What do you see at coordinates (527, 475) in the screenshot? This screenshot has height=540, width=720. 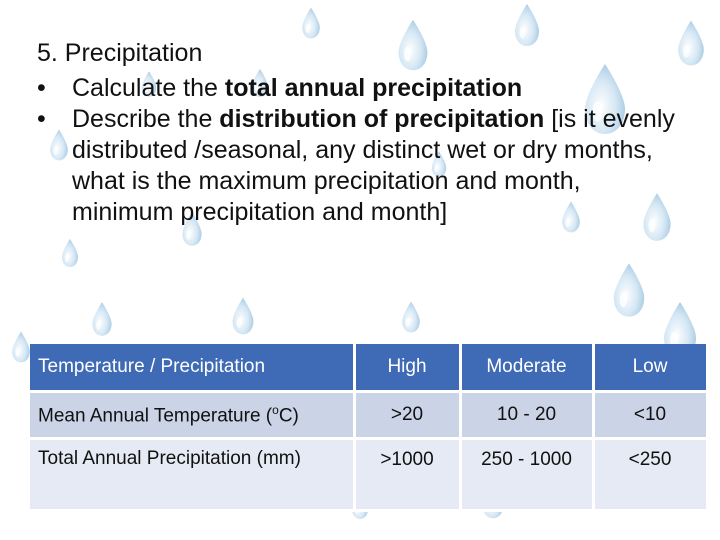 I see `table-cell: 250 - 1000` at bounding box center [527, 475].